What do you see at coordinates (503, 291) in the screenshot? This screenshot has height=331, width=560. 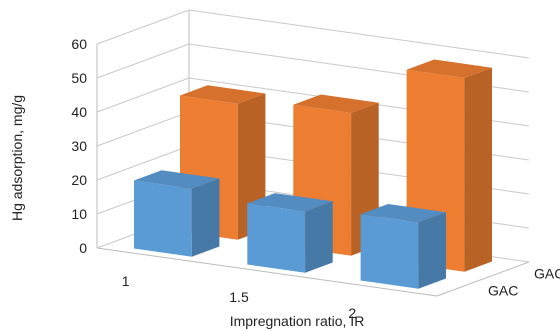 I see `depth-label: GAC` at bounding box center [503, 291].